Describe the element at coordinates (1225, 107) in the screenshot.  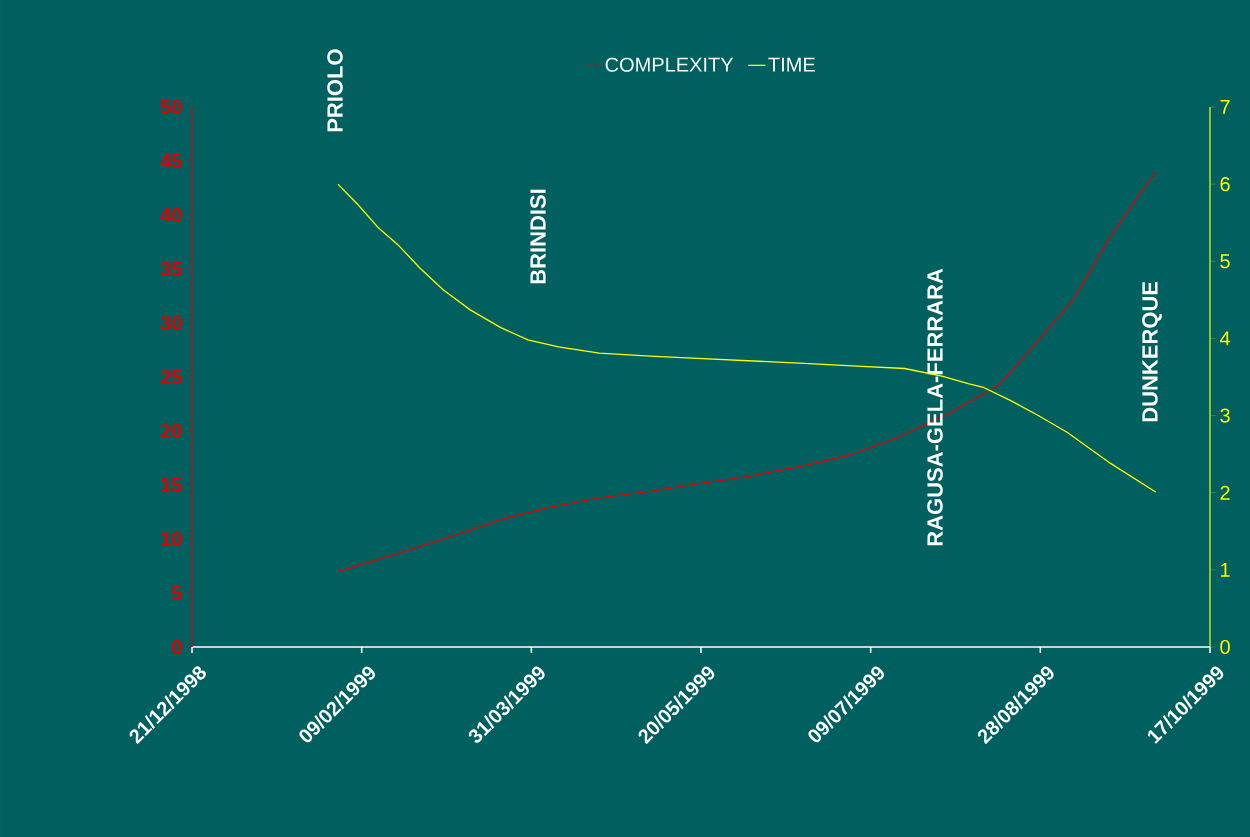
I see `y2-tick-label: 7` at that location.